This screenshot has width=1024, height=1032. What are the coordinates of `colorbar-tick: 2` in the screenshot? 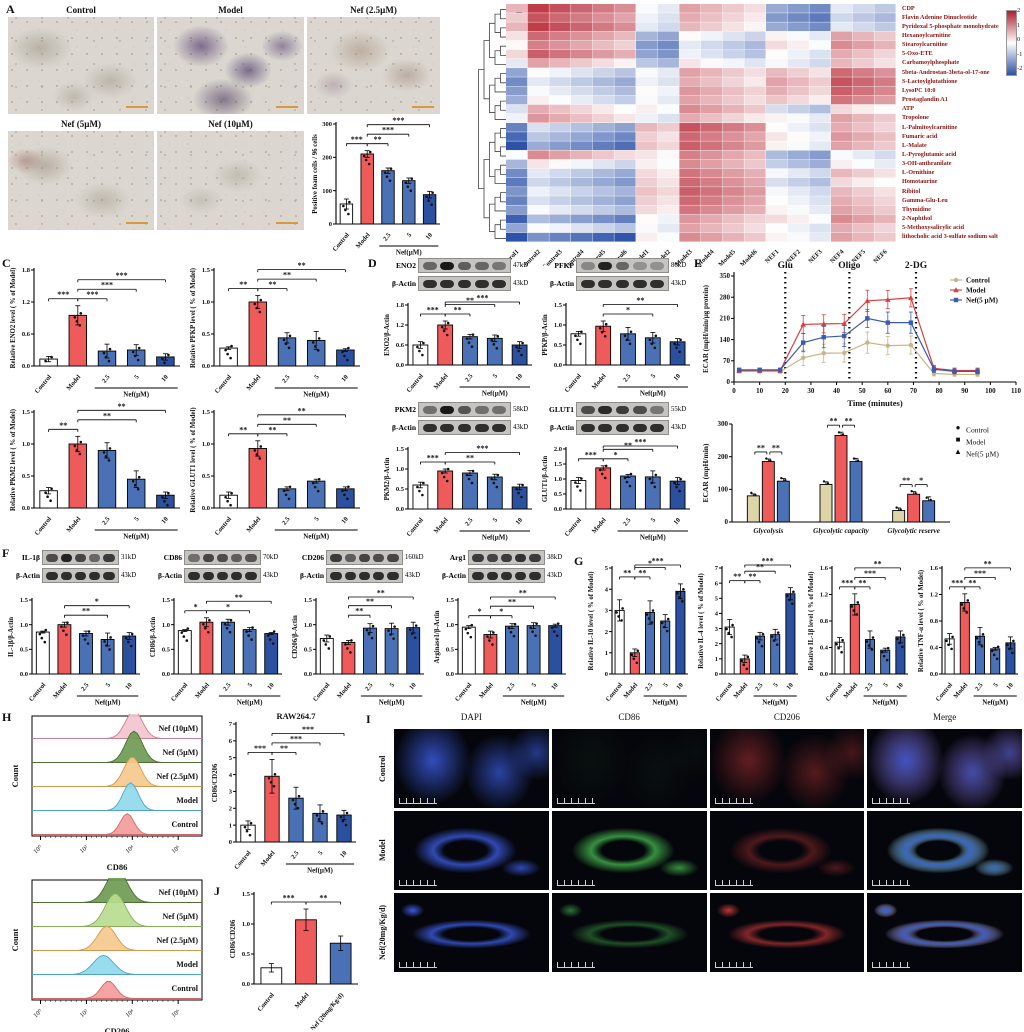 It's located at (1019, 10).